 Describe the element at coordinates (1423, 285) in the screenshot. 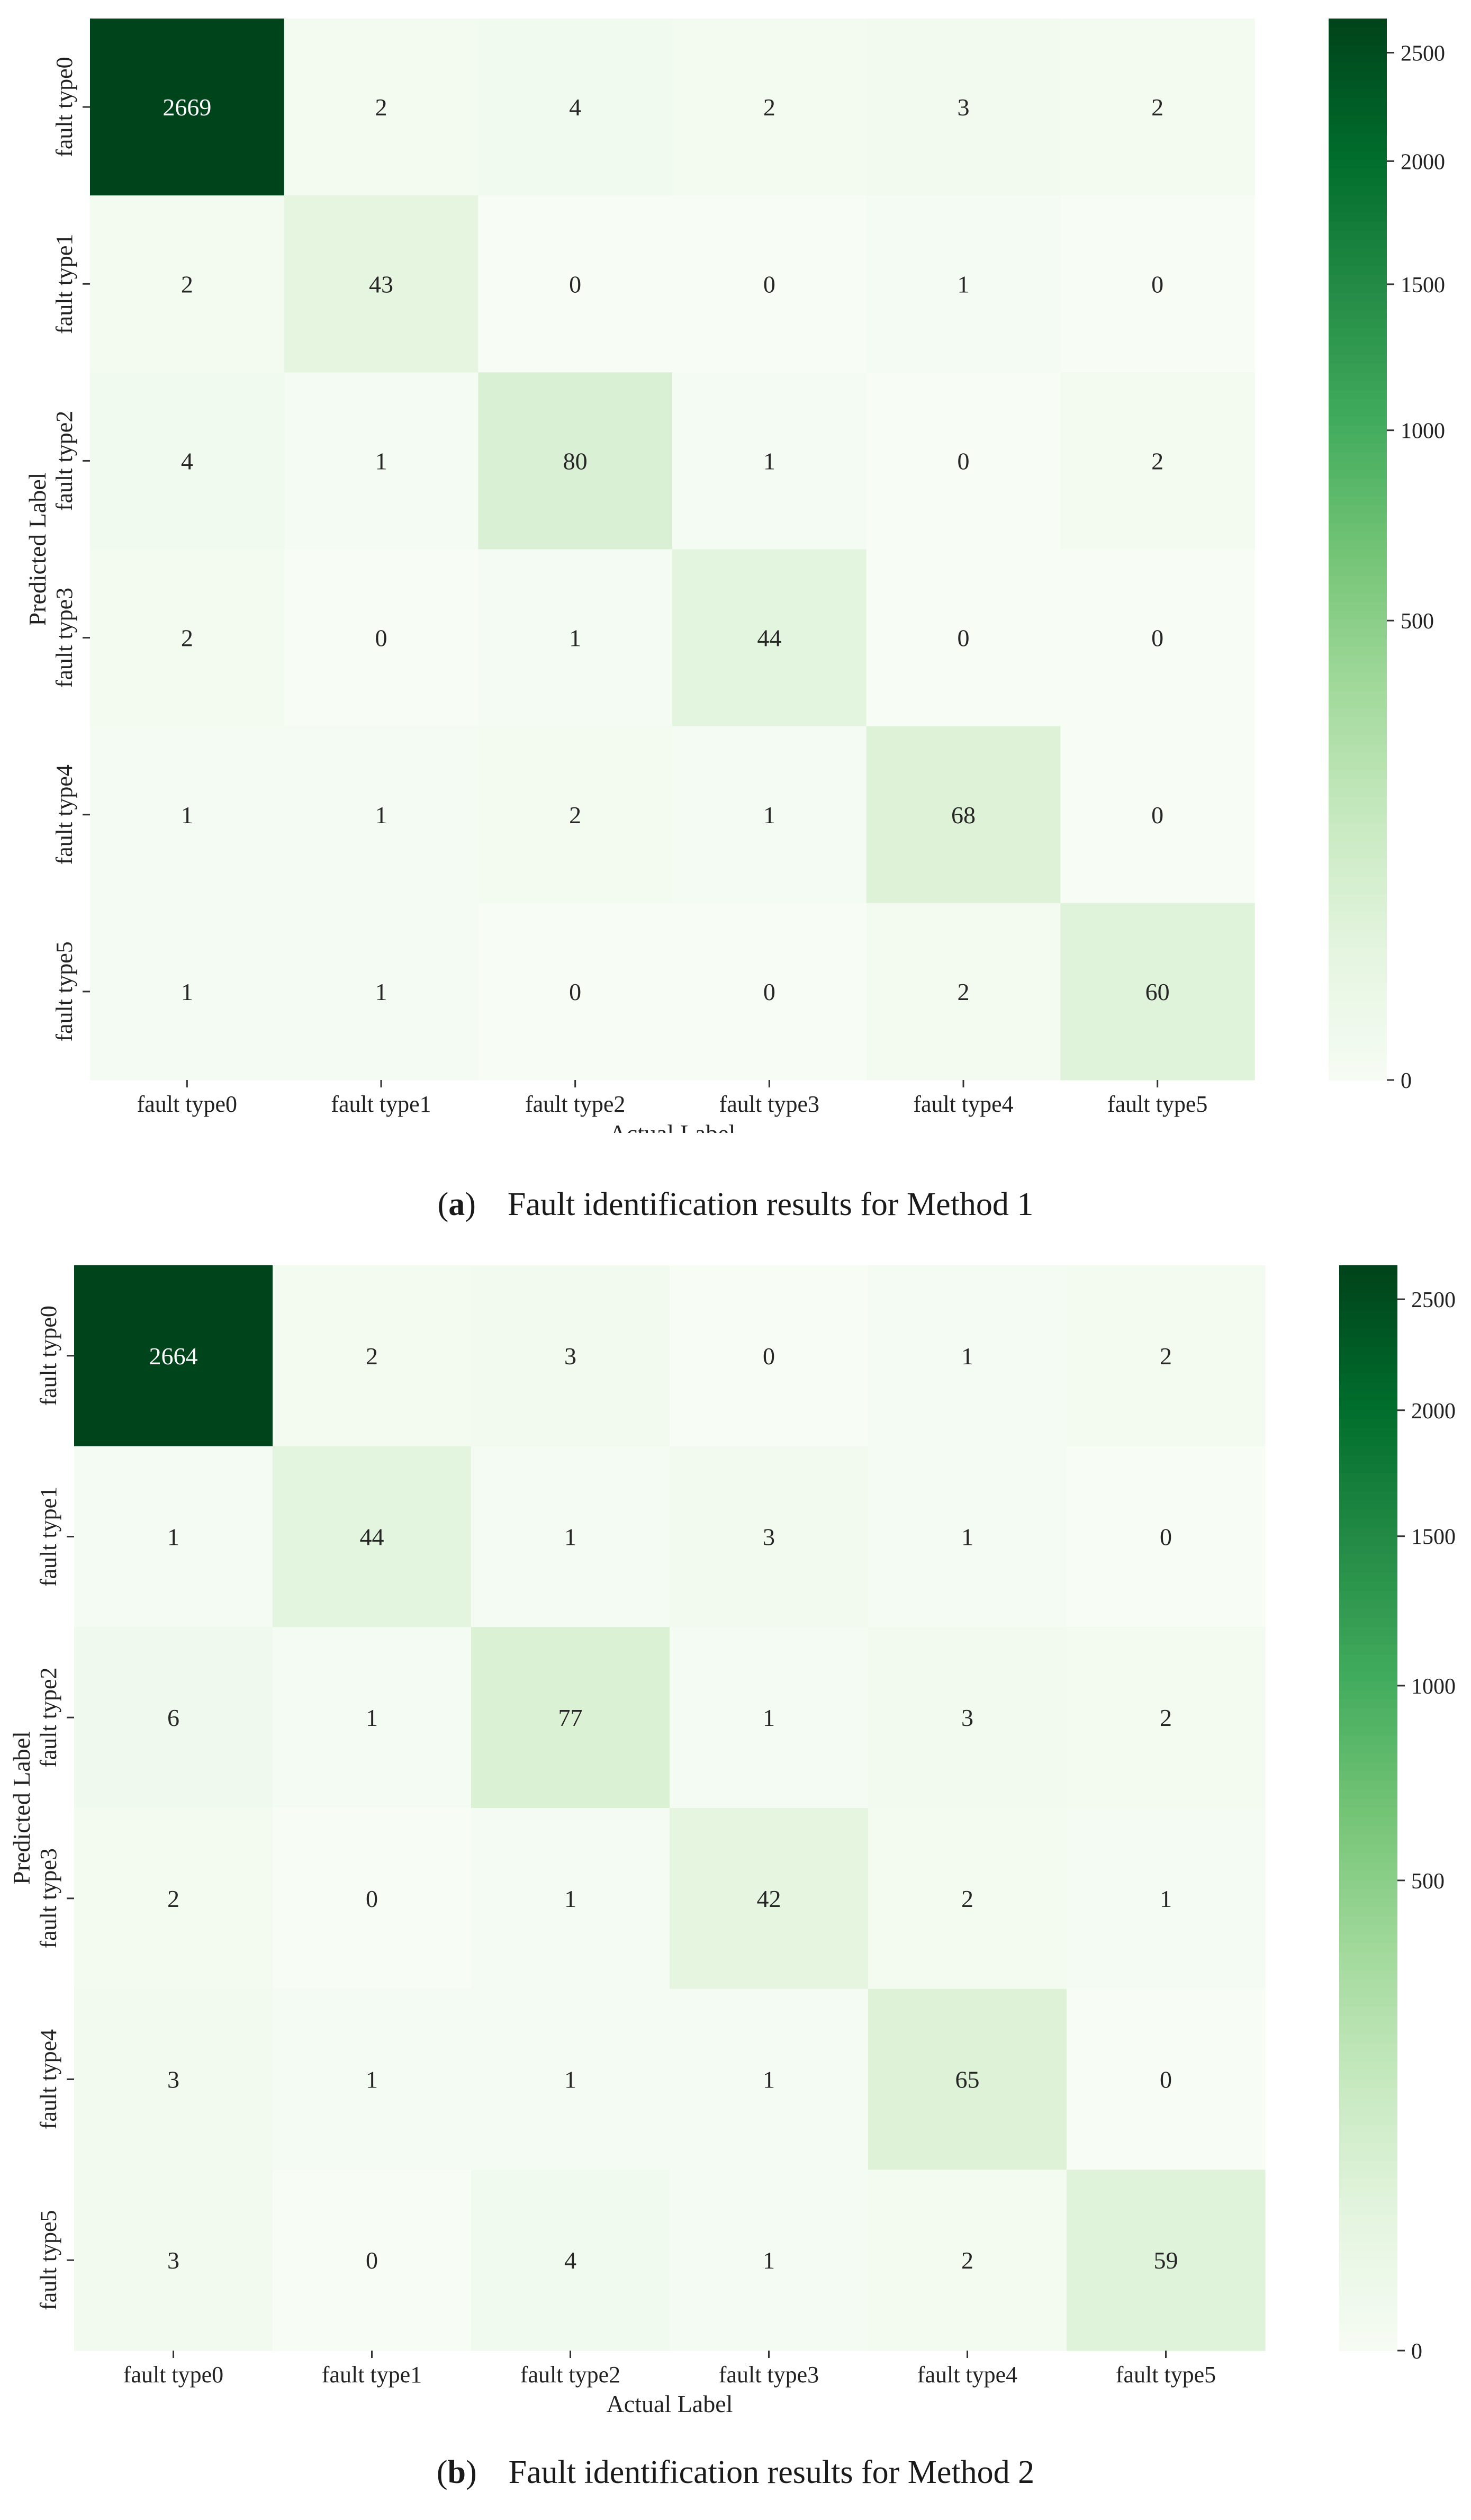

I see `colorbar-tick-label: 1500` at that location.